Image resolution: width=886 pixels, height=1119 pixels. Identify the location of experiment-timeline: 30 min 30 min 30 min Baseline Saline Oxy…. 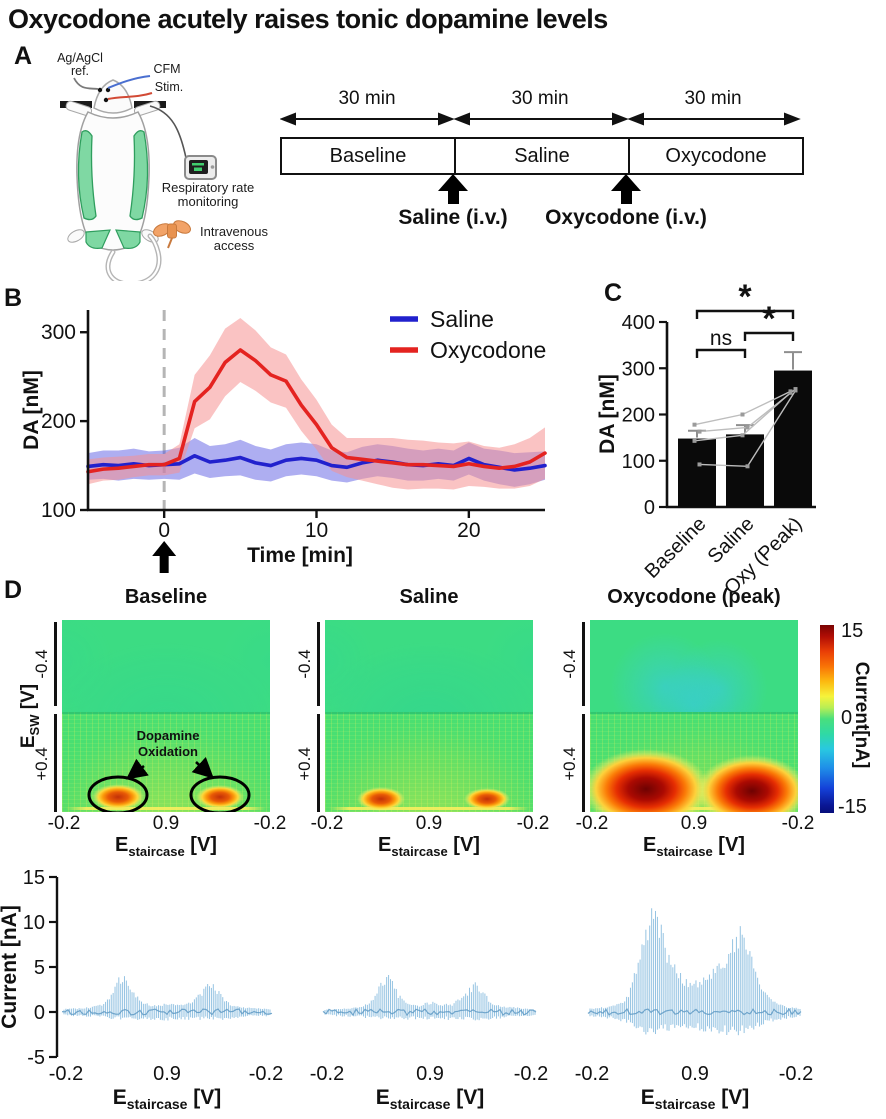
(542, 160).